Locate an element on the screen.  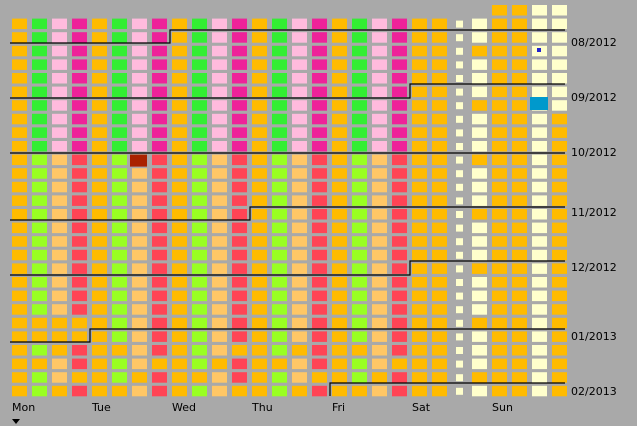
day-label: Wed is located at coordinates (184, 407).